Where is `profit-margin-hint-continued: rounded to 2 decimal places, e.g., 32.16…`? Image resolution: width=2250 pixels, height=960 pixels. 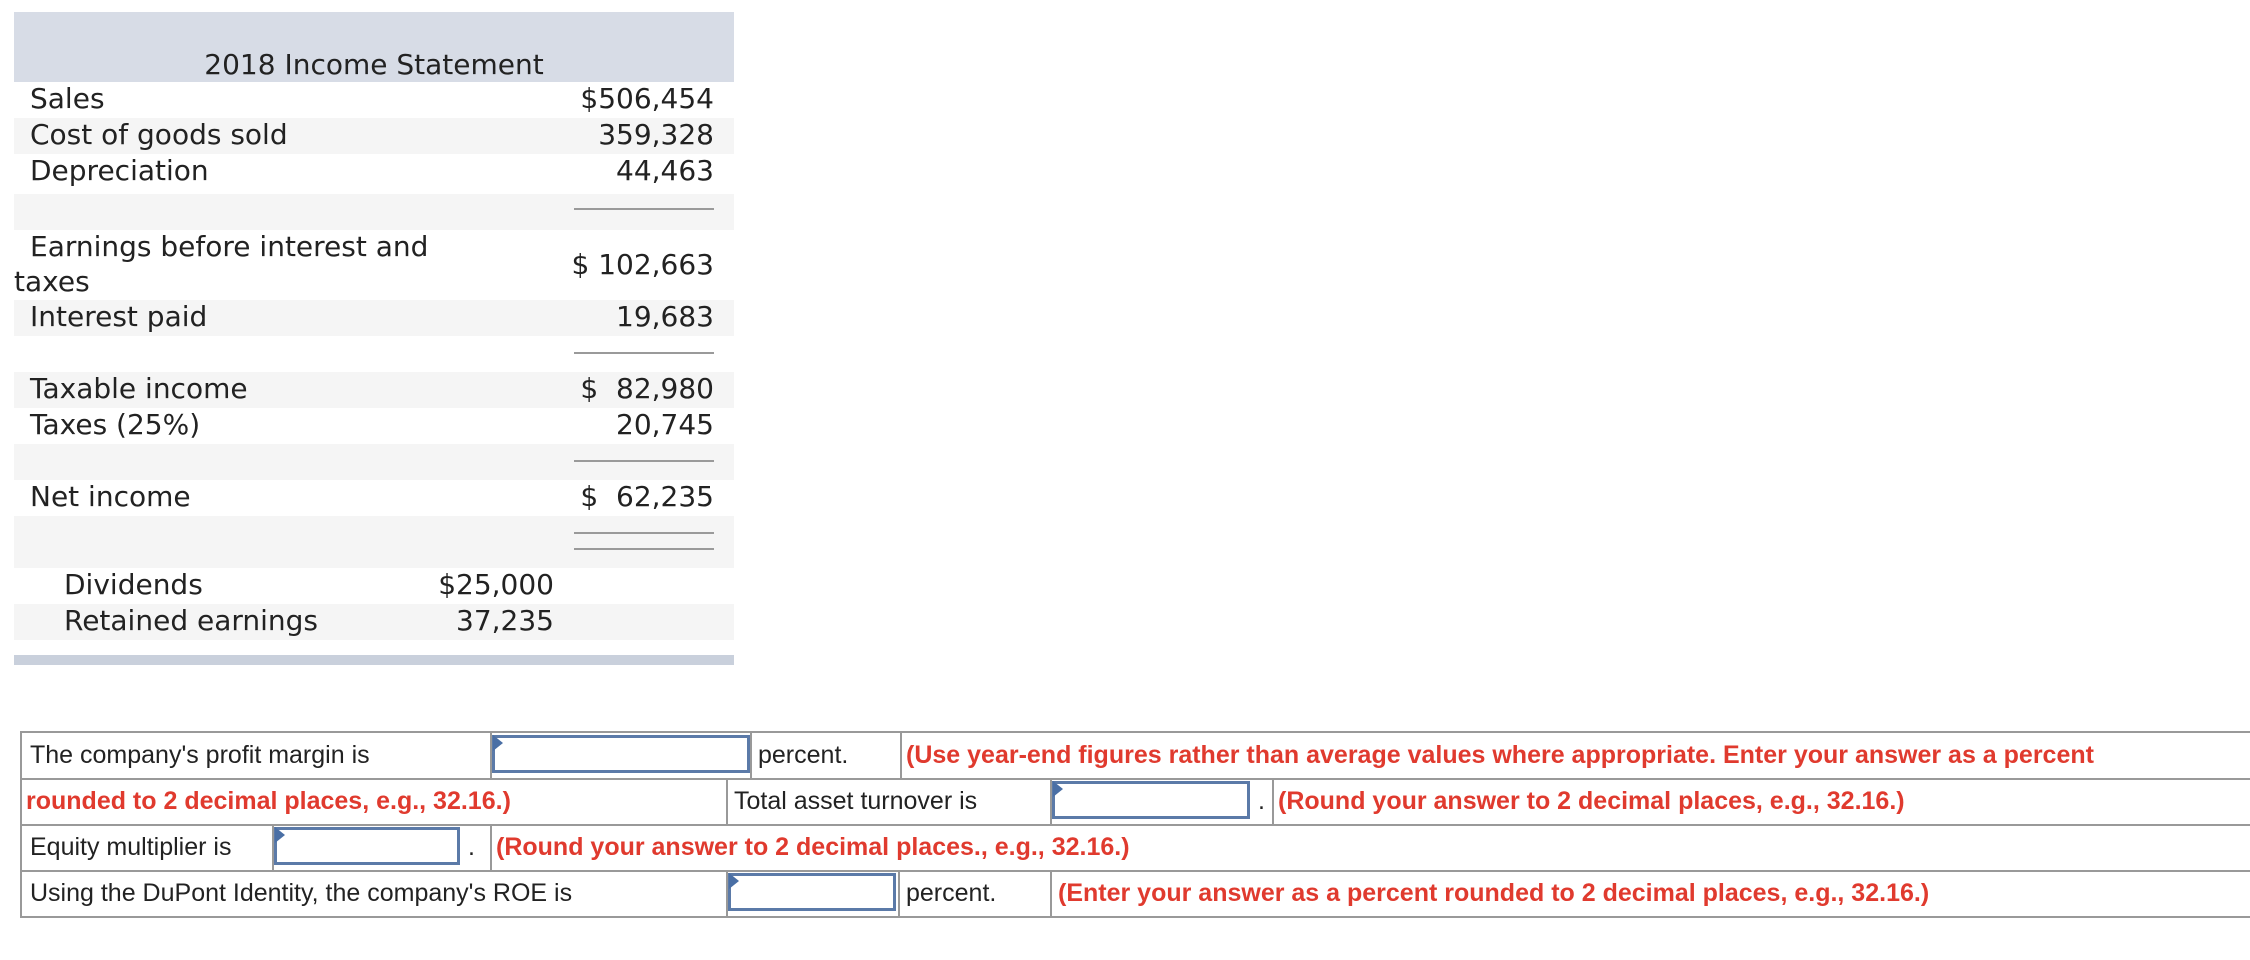 profit-margin-hint-continued: rounded to 2 decimal places, e.g., 32.16… is located at coordinates (268, 801).